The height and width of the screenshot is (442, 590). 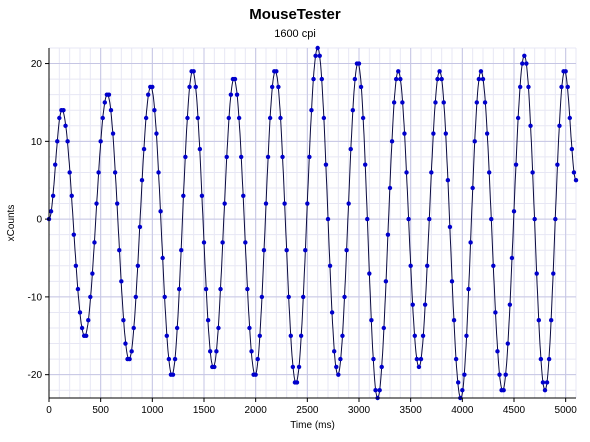 What do you see at coordinates (514, 410) in the screenshot?
I see `x-tick-label: 4500` at bounding box center [514, 410].